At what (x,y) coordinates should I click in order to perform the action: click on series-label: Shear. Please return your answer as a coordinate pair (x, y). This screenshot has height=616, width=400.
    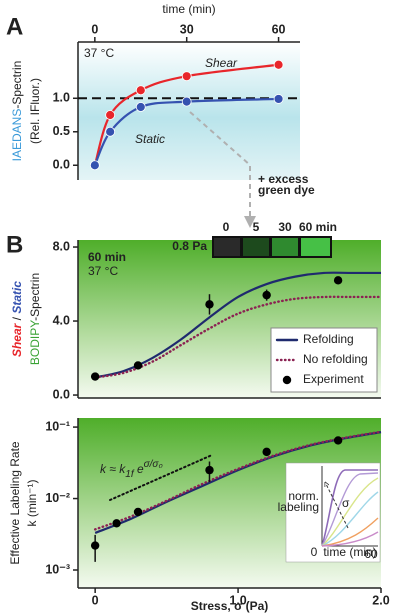
    Looking at the image, I should click on (221, 63).